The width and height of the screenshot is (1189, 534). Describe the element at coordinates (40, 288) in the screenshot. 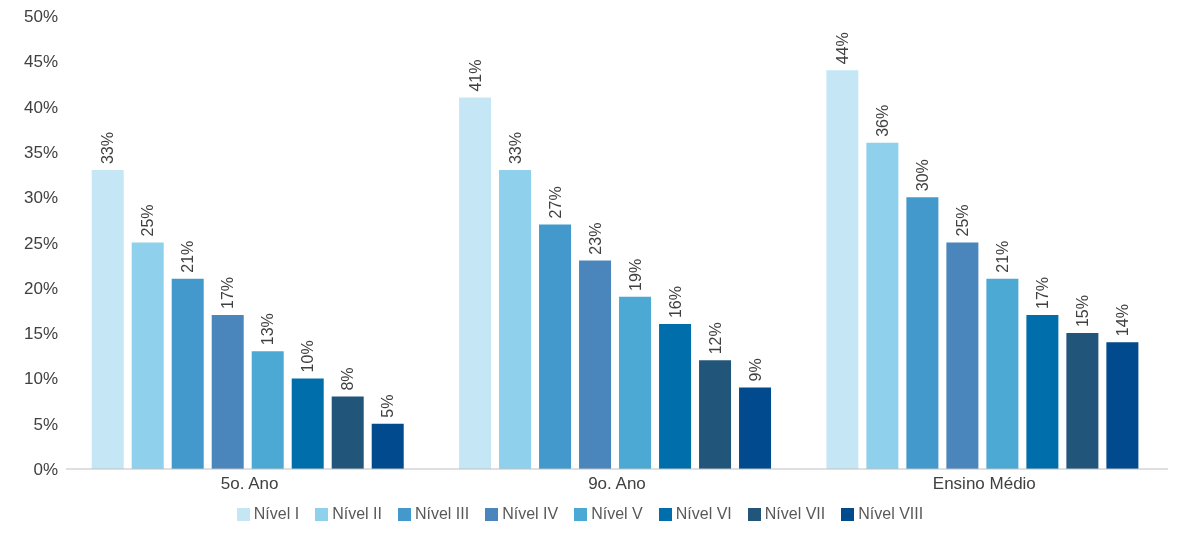

I see `y-tick-label: 20%` at that location.